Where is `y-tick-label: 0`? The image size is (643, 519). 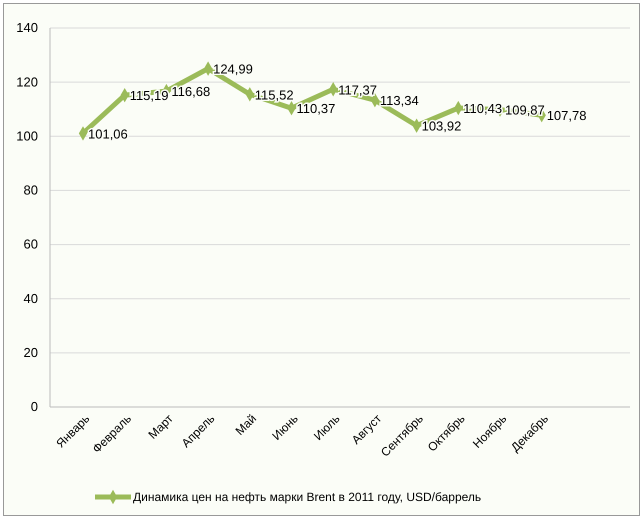
y-tick-label: 0 is located at coordinates (34, 406).